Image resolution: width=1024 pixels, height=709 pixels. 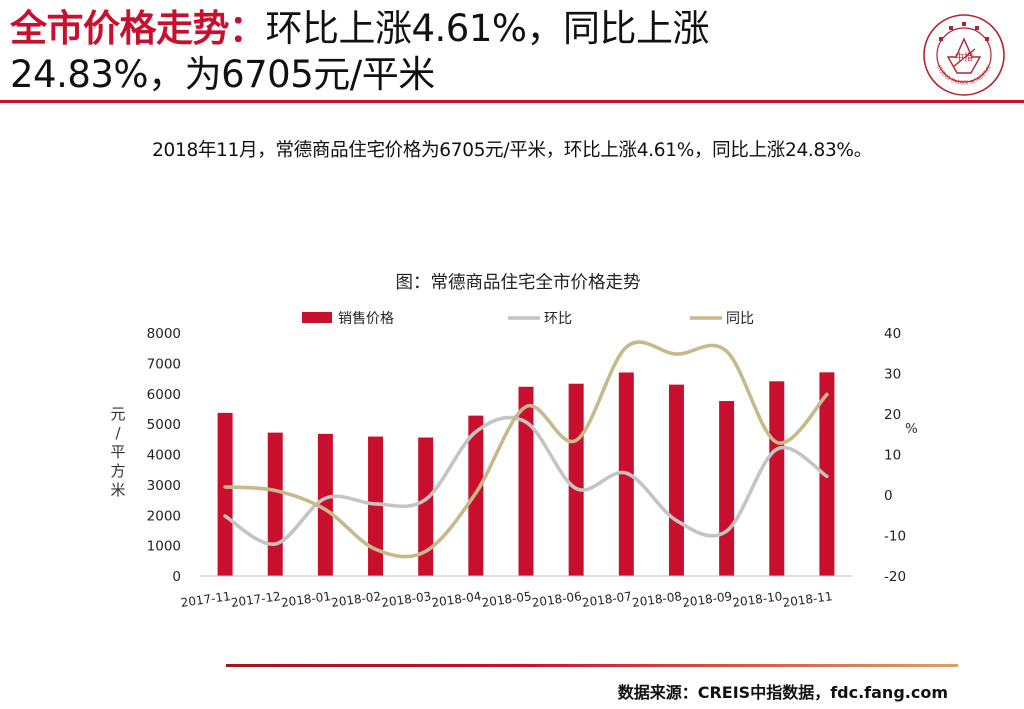 What do you see at coordinates (740, 319) in the screenshot?
I see `legend-label-同比: 同比` at bounding box center [740, 319].